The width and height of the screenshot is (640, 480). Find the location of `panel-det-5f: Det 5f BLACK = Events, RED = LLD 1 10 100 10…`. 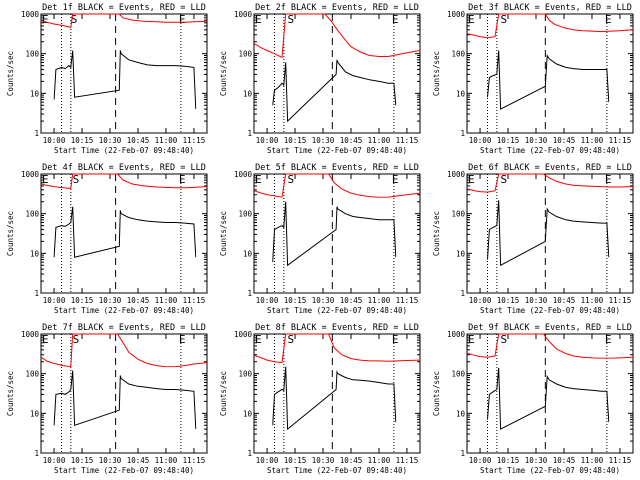

panel-det-5f: Det 5f BLACK = Events, RED = LLD 1 10 100 10… is located at coordinates (320, 239).